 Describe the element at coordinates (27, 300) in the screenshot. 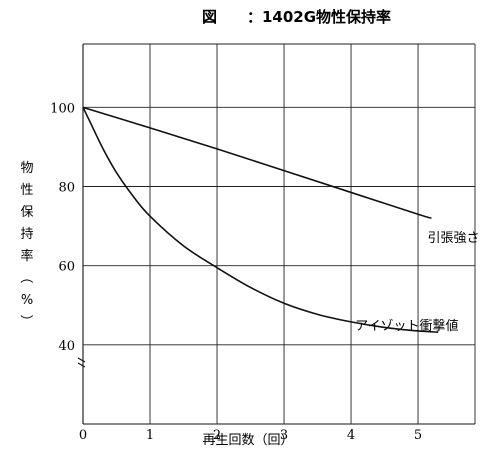

I see `y-axis-label-char: %` at that location.